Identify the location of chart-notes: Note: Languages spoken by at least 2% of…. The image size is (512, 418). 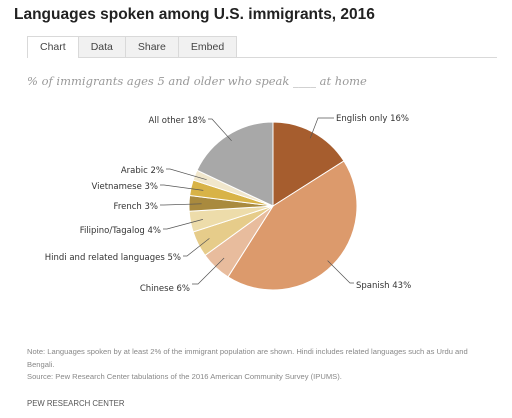
(262, 365).